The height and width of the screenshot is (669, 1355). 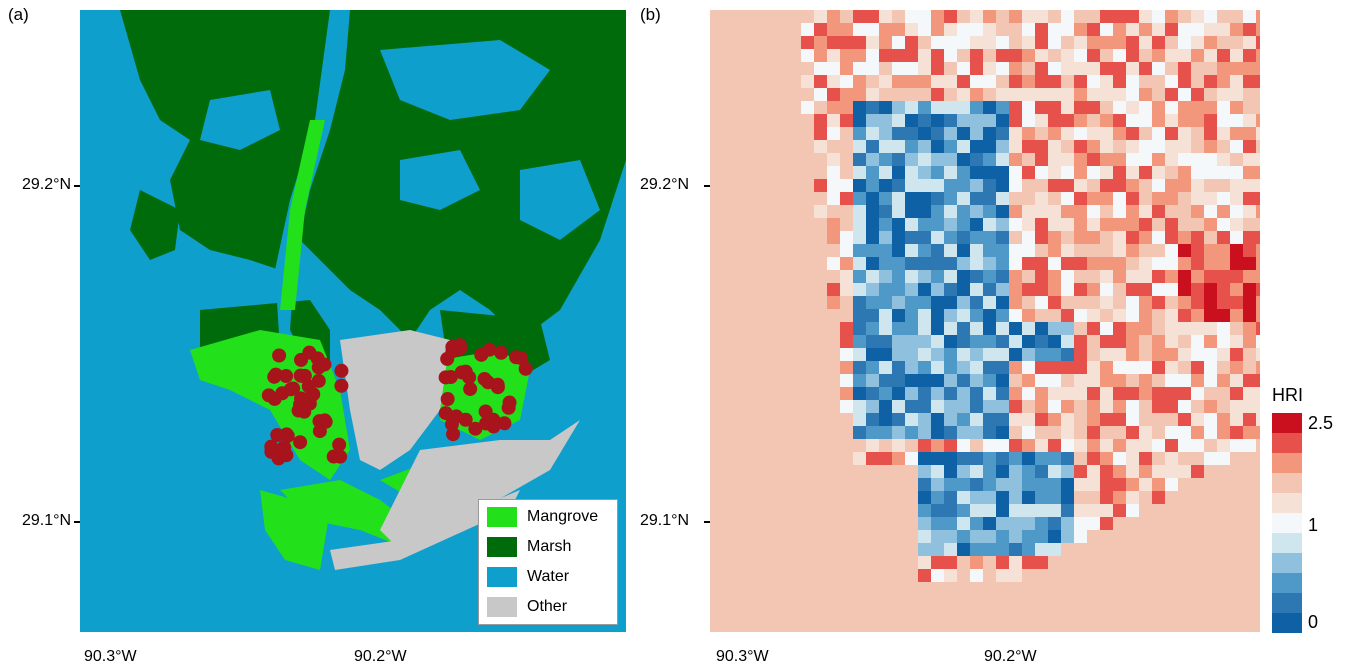 What do you see at coordinates (1313, 622) in the screenshot?
I see `colorbar-value-min: 0` at bounding box center [1313, 622].